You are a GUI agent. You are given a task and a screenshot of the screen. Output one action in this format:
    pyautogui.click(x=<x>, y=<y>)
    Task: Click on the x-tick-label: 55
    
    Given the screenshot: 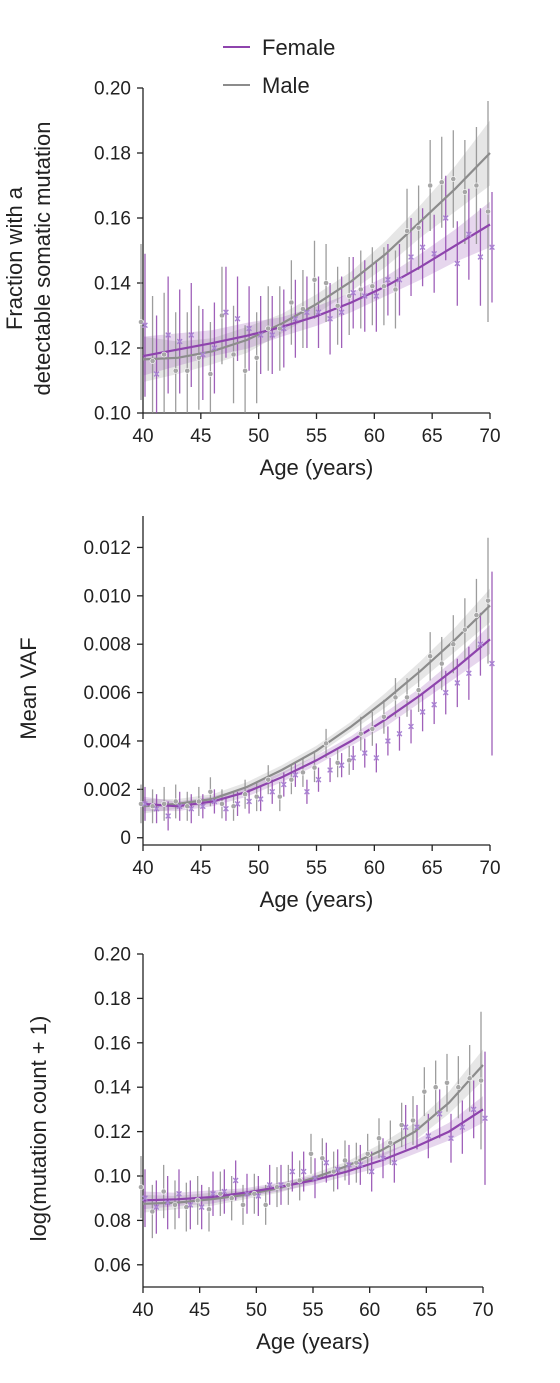 What is the action you would take?
    pyautogui.click(x=312, y=1310)
    